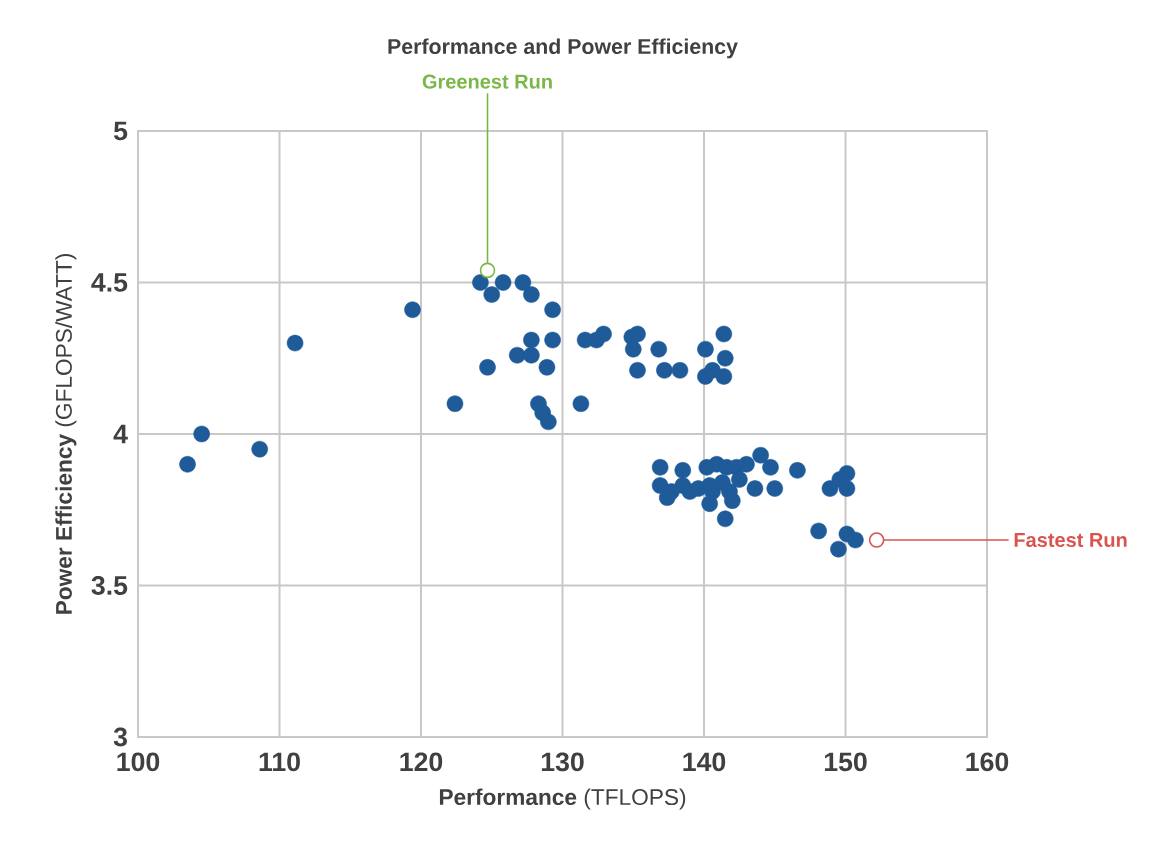 The image size is (1169, 863). Describe the element at coordinates (487, 81) in the screenshot. I see `annotation: Greenest Run` at that location.